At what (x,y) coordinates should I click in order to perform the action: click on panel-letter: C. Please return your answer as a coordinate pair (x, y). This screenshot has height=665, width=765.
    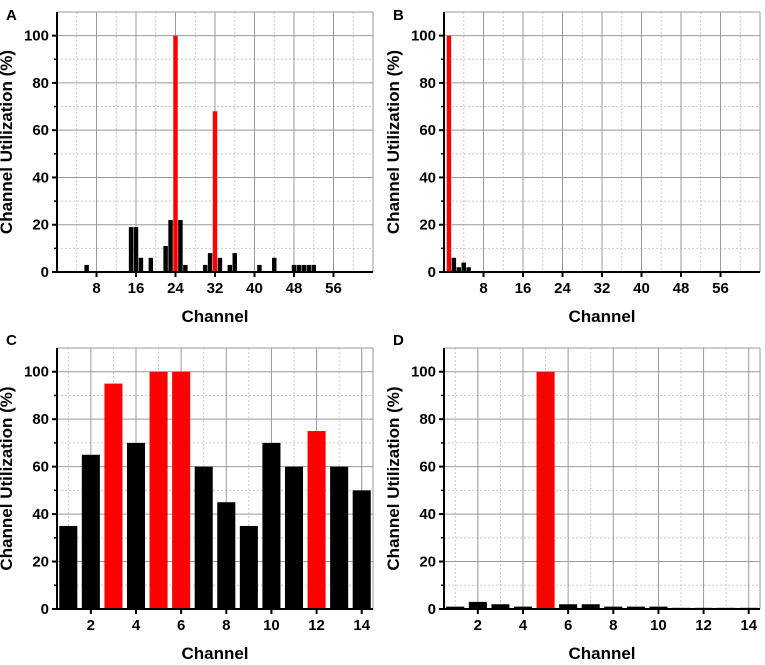
    Looking at the image, I should click on (11, 340).